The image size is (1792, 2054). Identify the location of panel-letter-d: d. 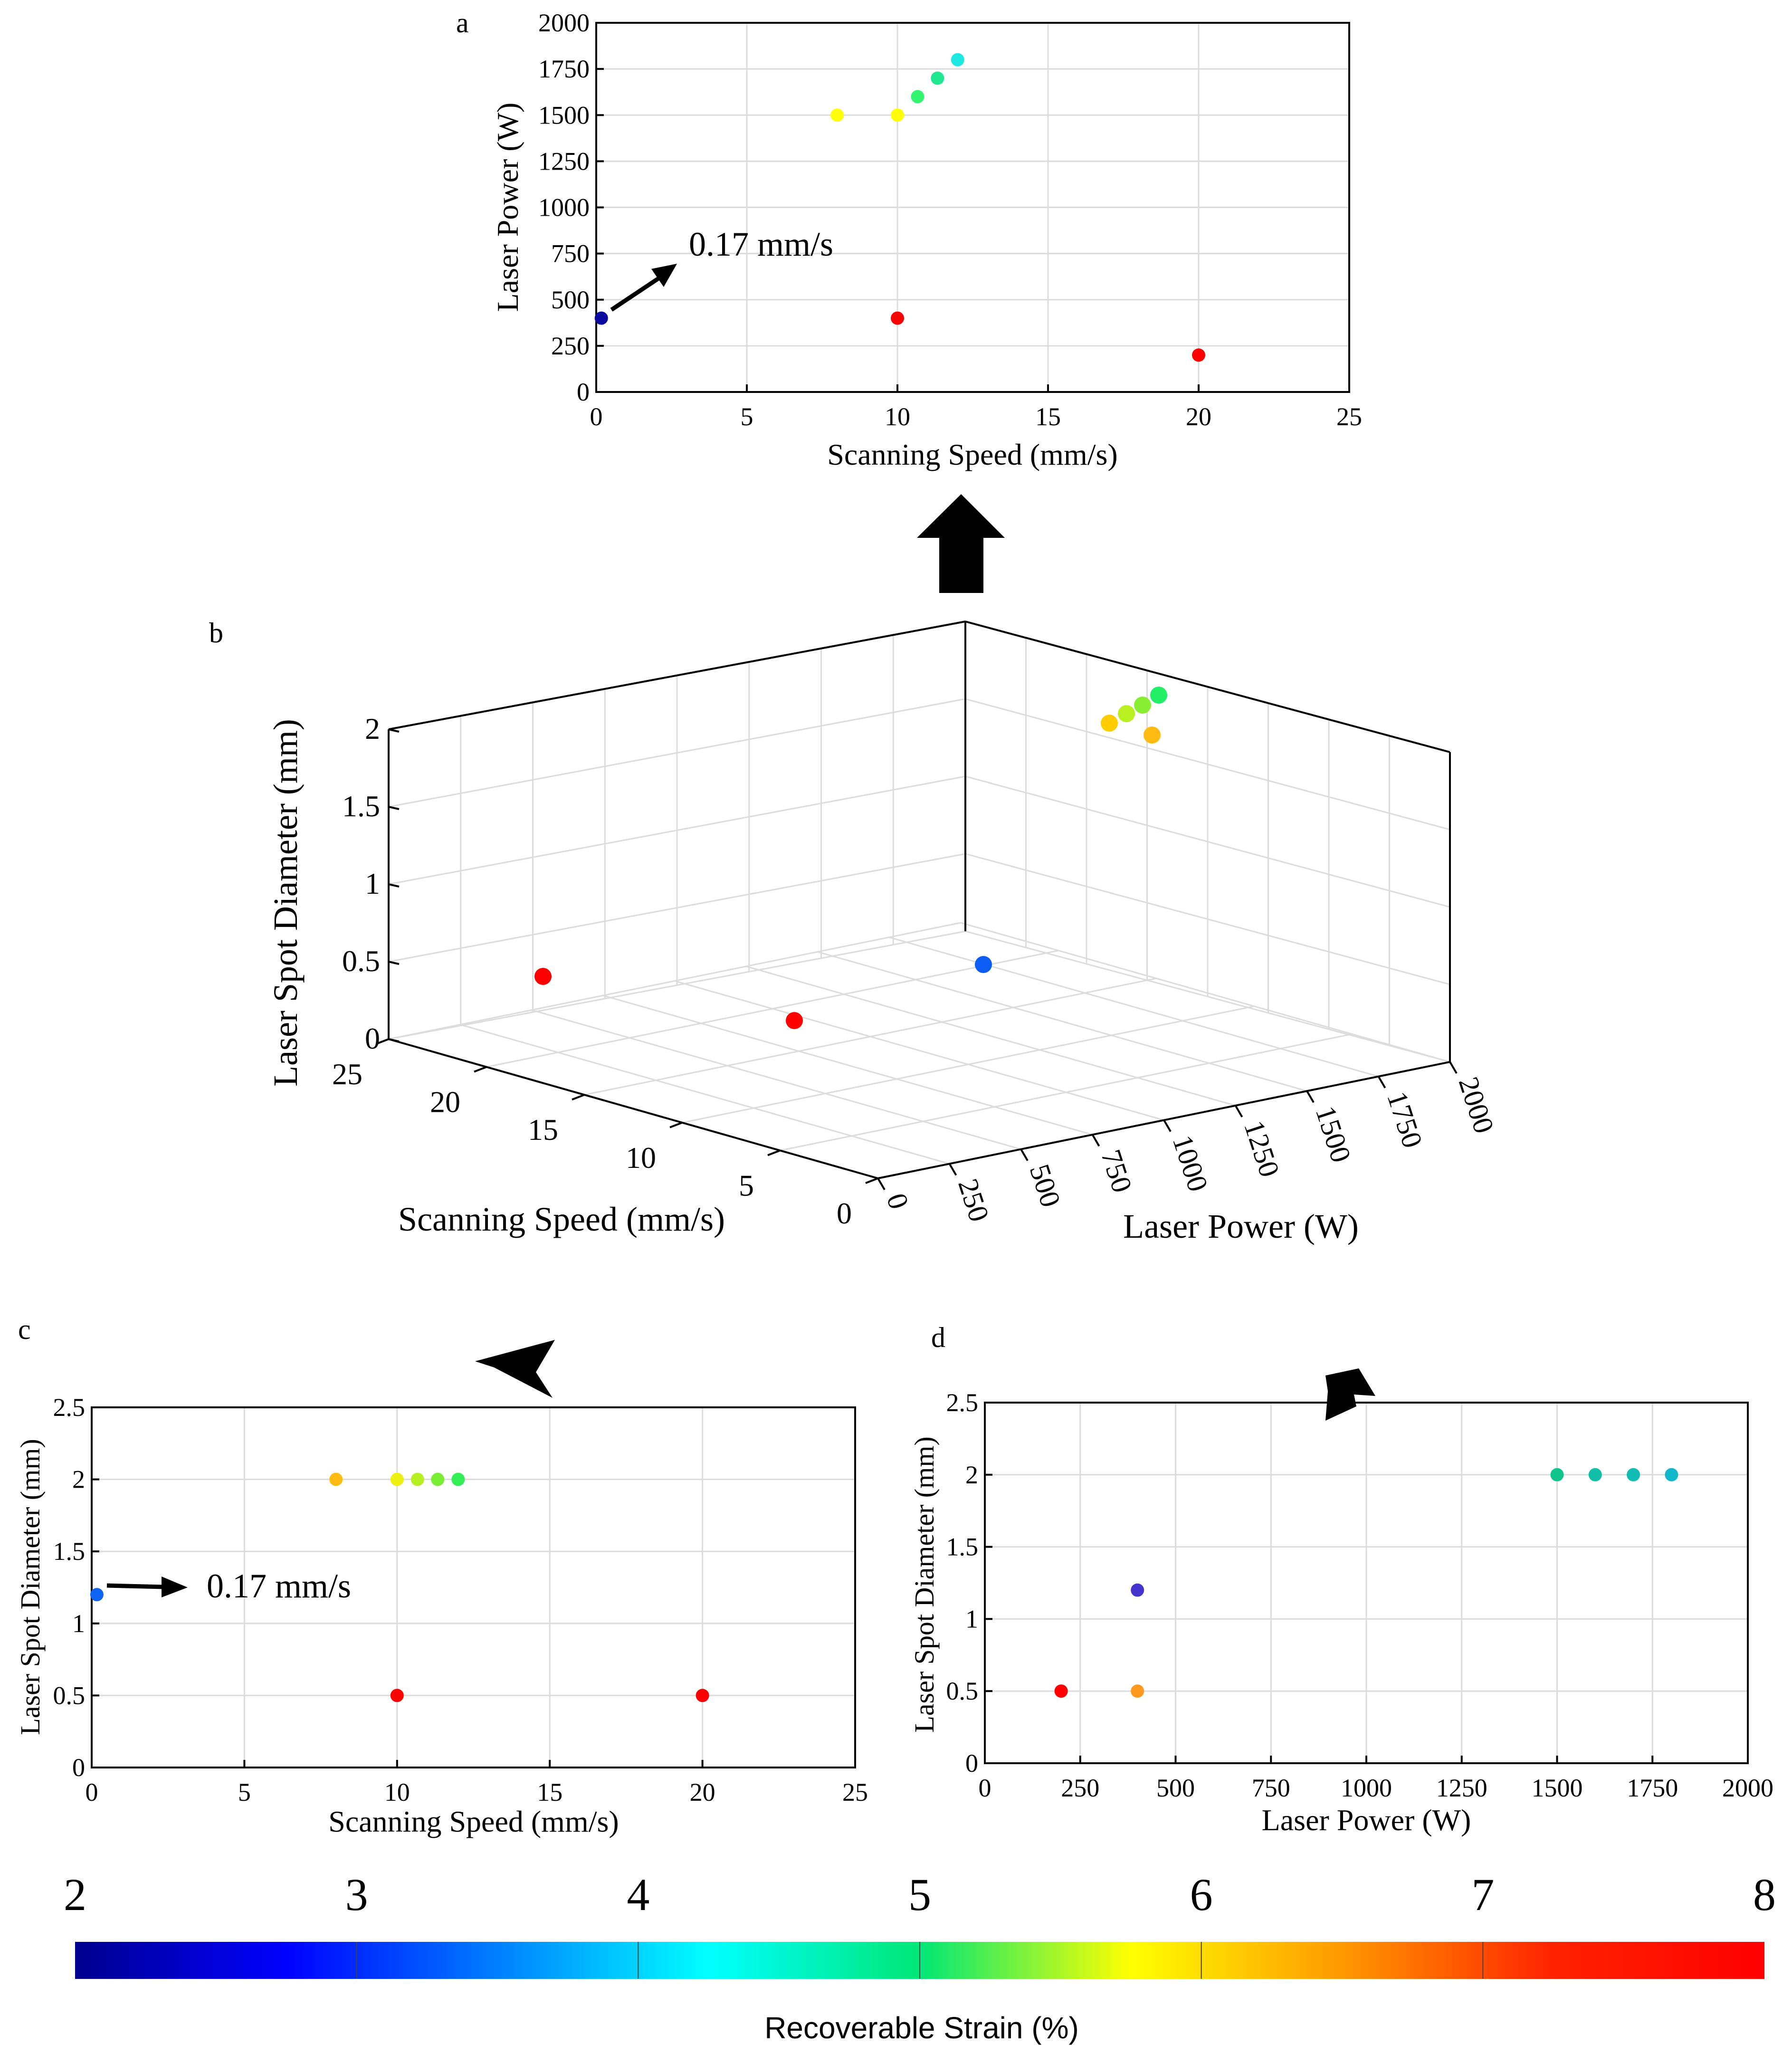
(938, 1338).